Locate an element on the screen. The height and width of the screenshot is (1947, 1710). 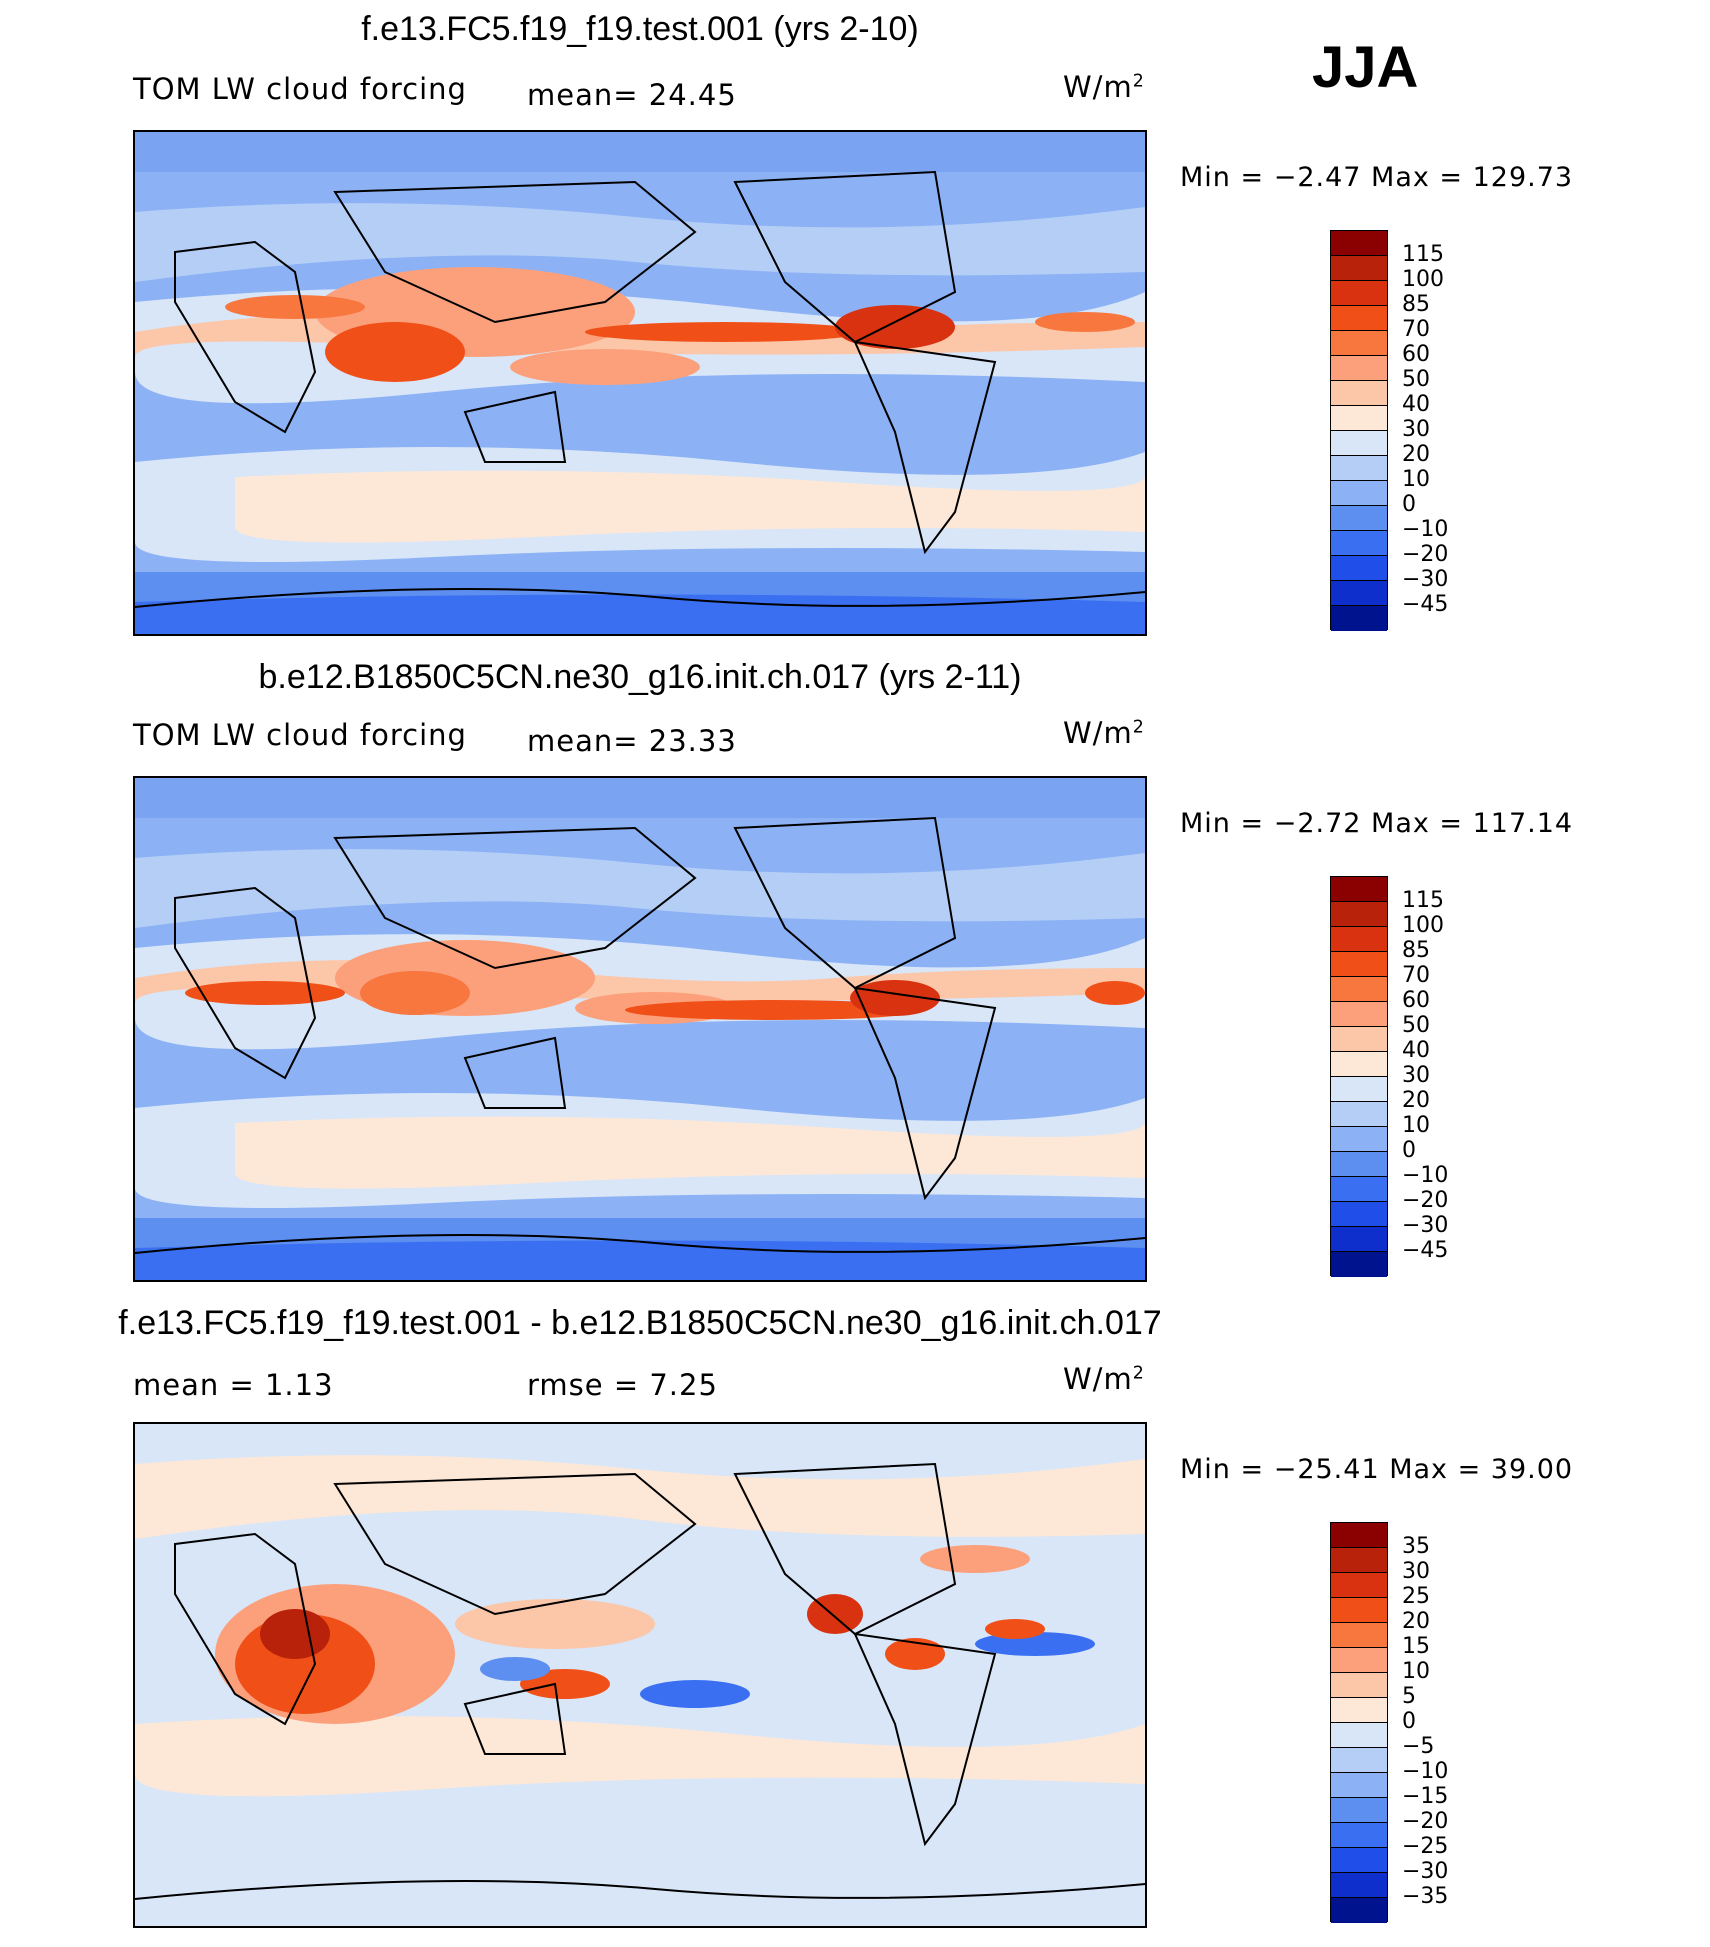
panel-2-minmax: Min = −2.72 Max = 117.14 is located at coordinates (1377, 823).